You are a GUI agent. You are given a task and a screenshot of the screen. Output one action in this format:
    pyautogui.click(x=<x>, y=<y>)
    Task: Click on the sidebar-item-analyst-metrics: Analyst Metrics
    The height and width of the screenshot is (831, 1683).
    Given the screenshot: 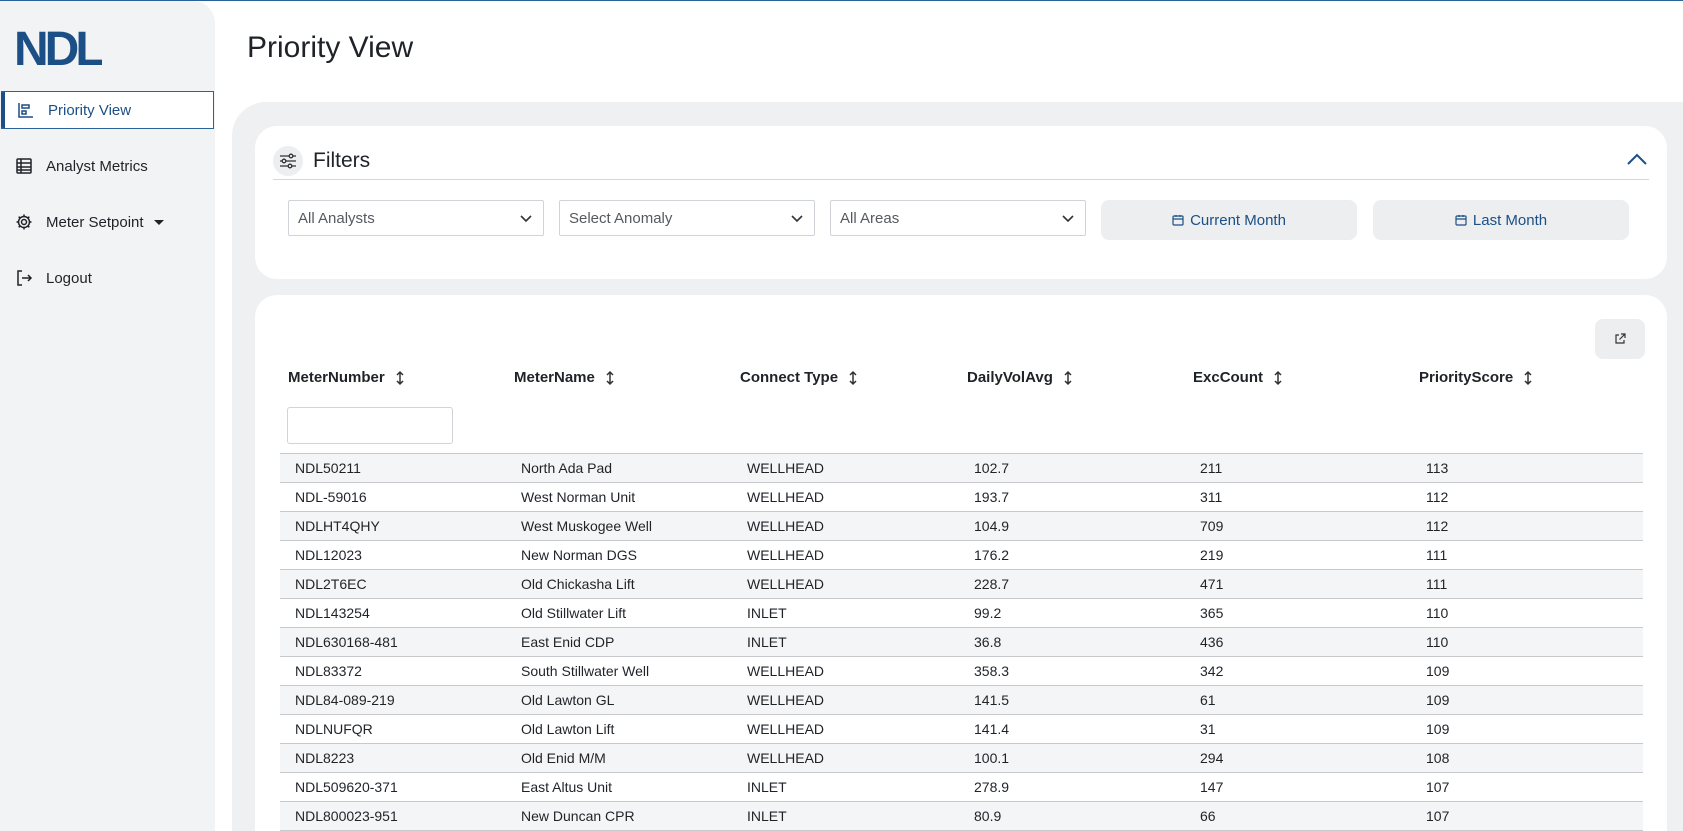 What is the action you would take?
    pyautogui.click(x=107, y=166)
    